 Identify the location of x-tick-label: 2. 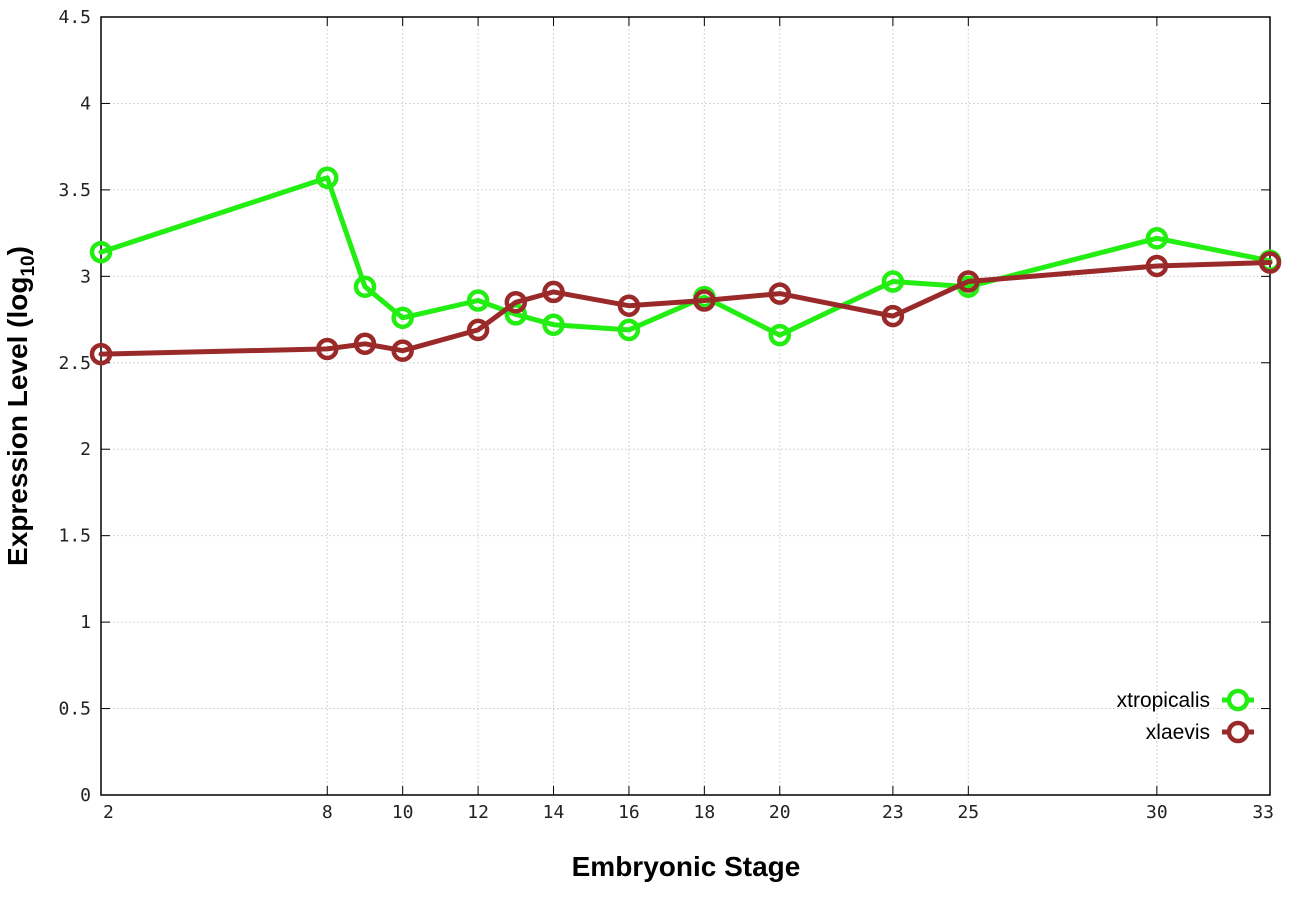
(108, 812).